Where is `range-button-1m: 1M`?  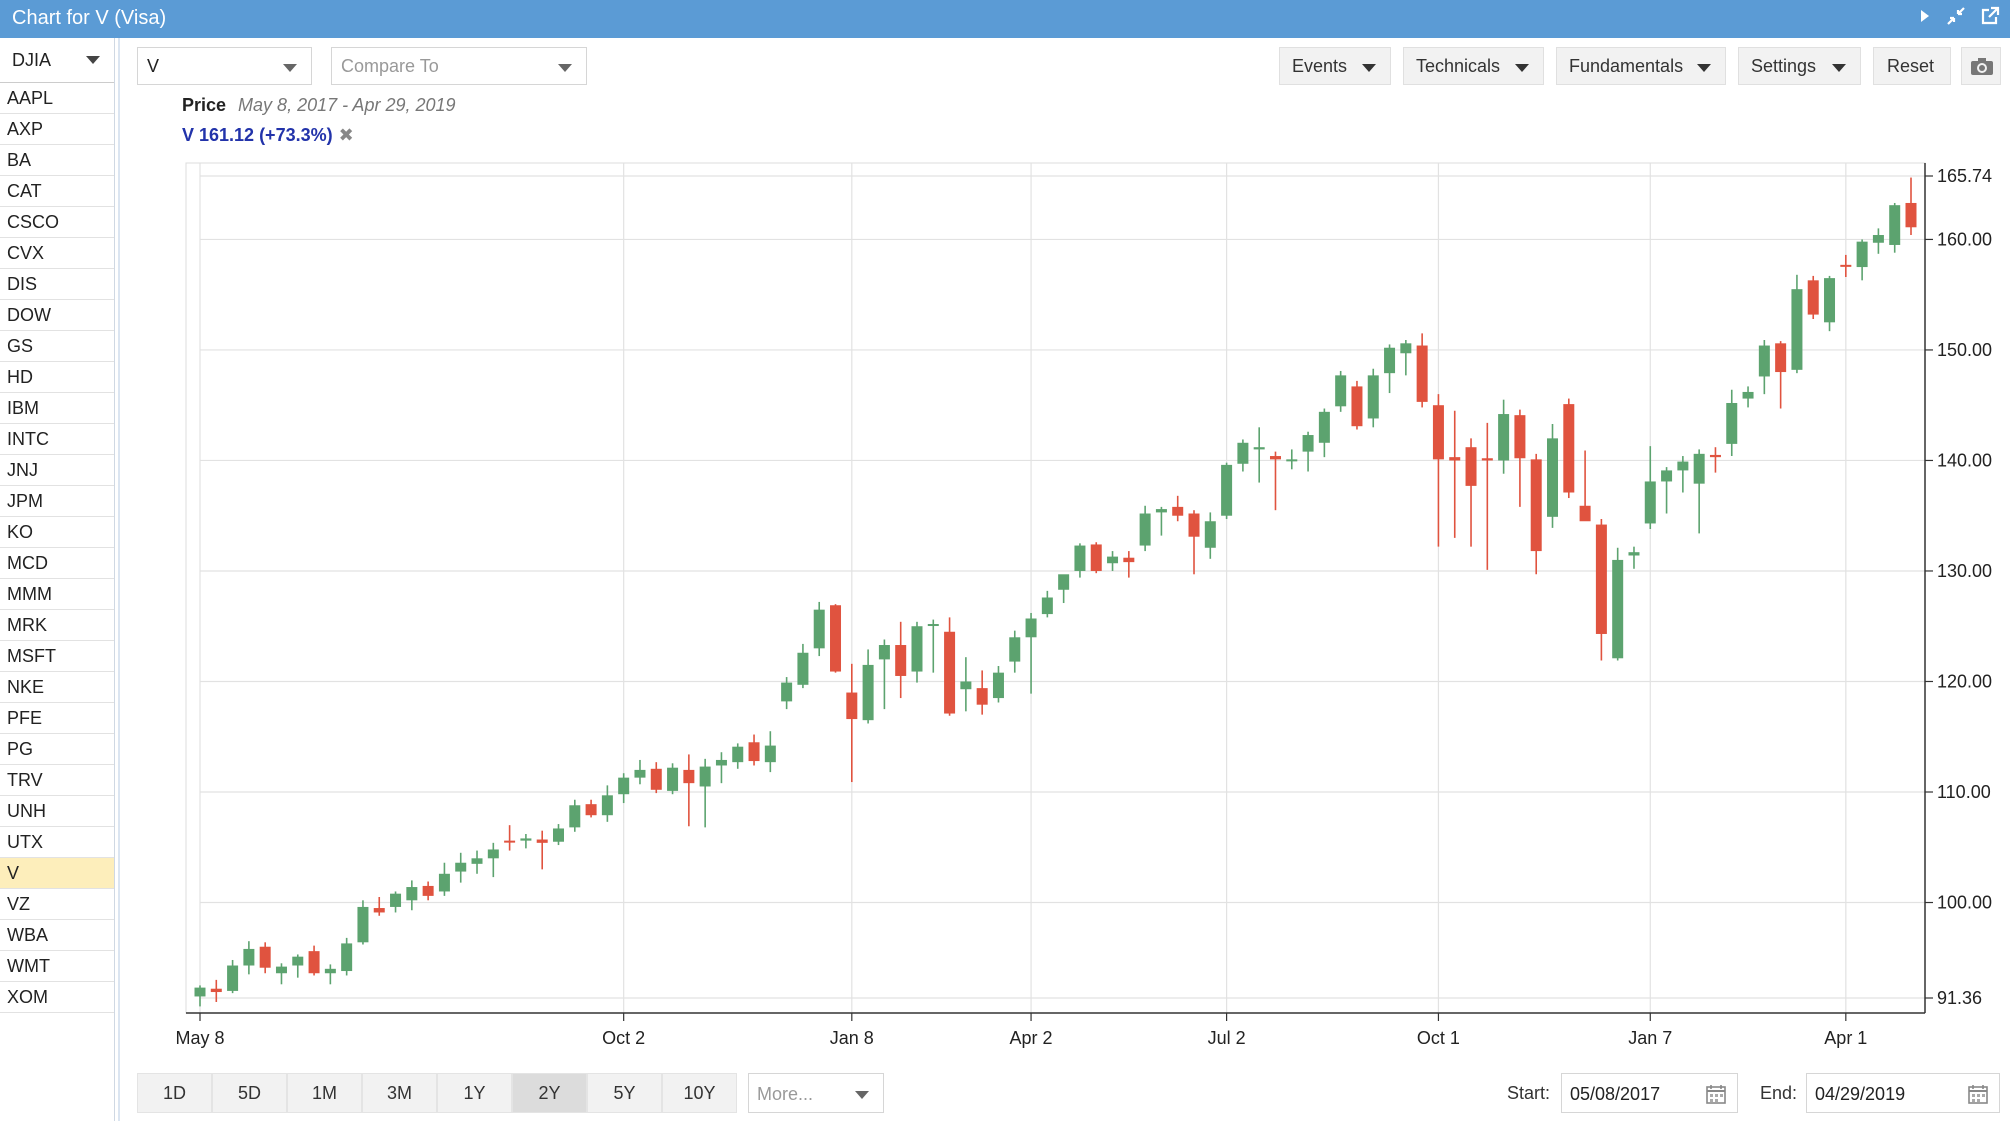 range-button-1m: 1M is located at coordinates (324, 1093).